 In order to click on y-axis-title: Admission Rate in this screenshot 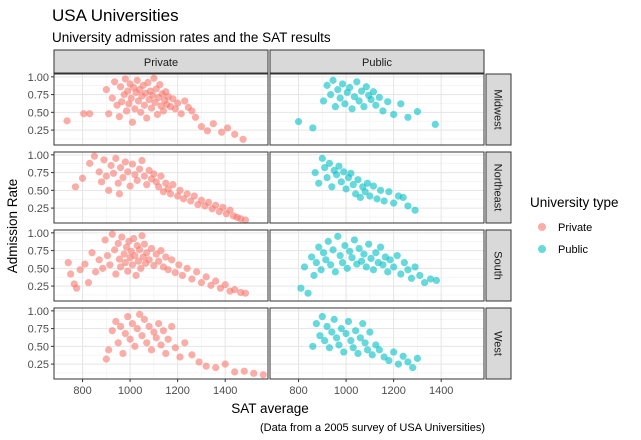, I will do `click(12, 226)`.